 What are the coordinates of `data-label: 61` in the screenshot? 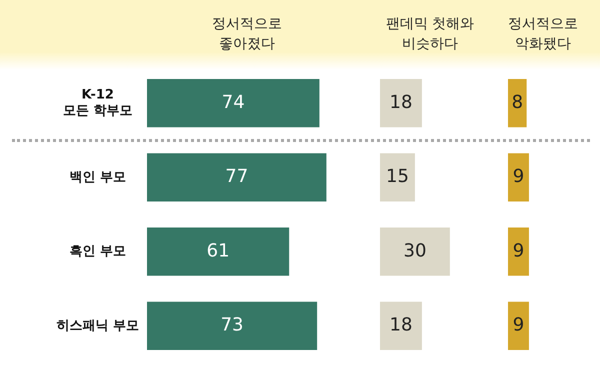 It's located at (218, 251).